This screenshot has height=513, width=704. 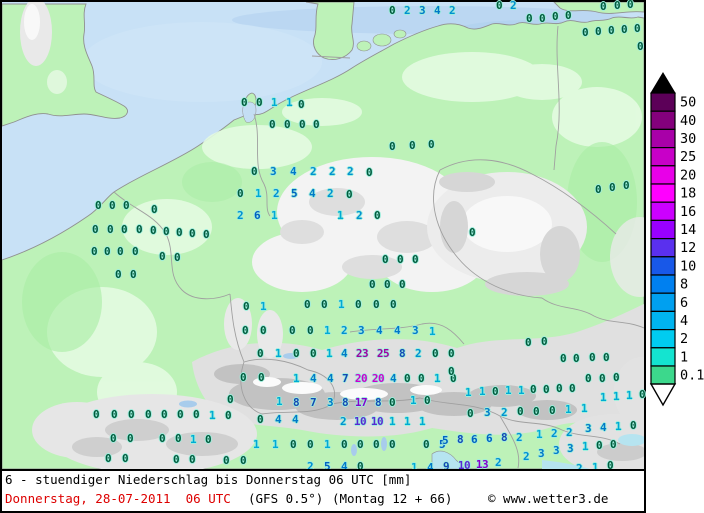 I want to click on colorbar-tick-label: 20, so click(x=688, y=175).